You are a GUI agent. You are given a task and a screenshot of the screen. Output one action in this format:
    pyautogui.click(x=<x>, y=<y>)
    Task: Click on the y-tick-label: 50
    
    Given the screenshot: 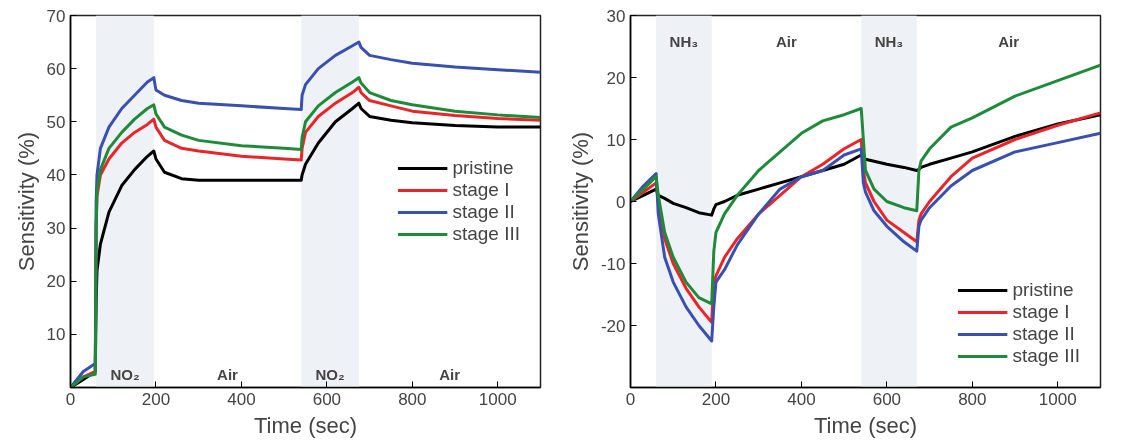 What is the action you would take?
    pyautogui.click(x=56, y=122)
    